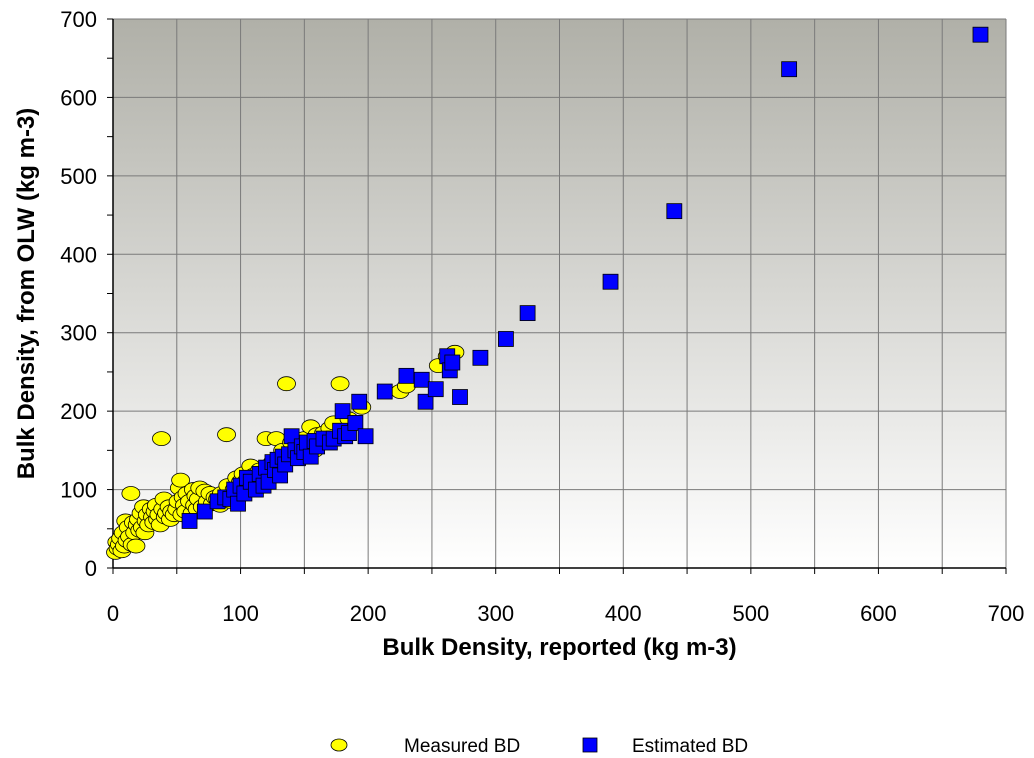 The height and width of the screenshot is (758, 1034). I want to click on y-tick-label: 500, so click(78, 176).